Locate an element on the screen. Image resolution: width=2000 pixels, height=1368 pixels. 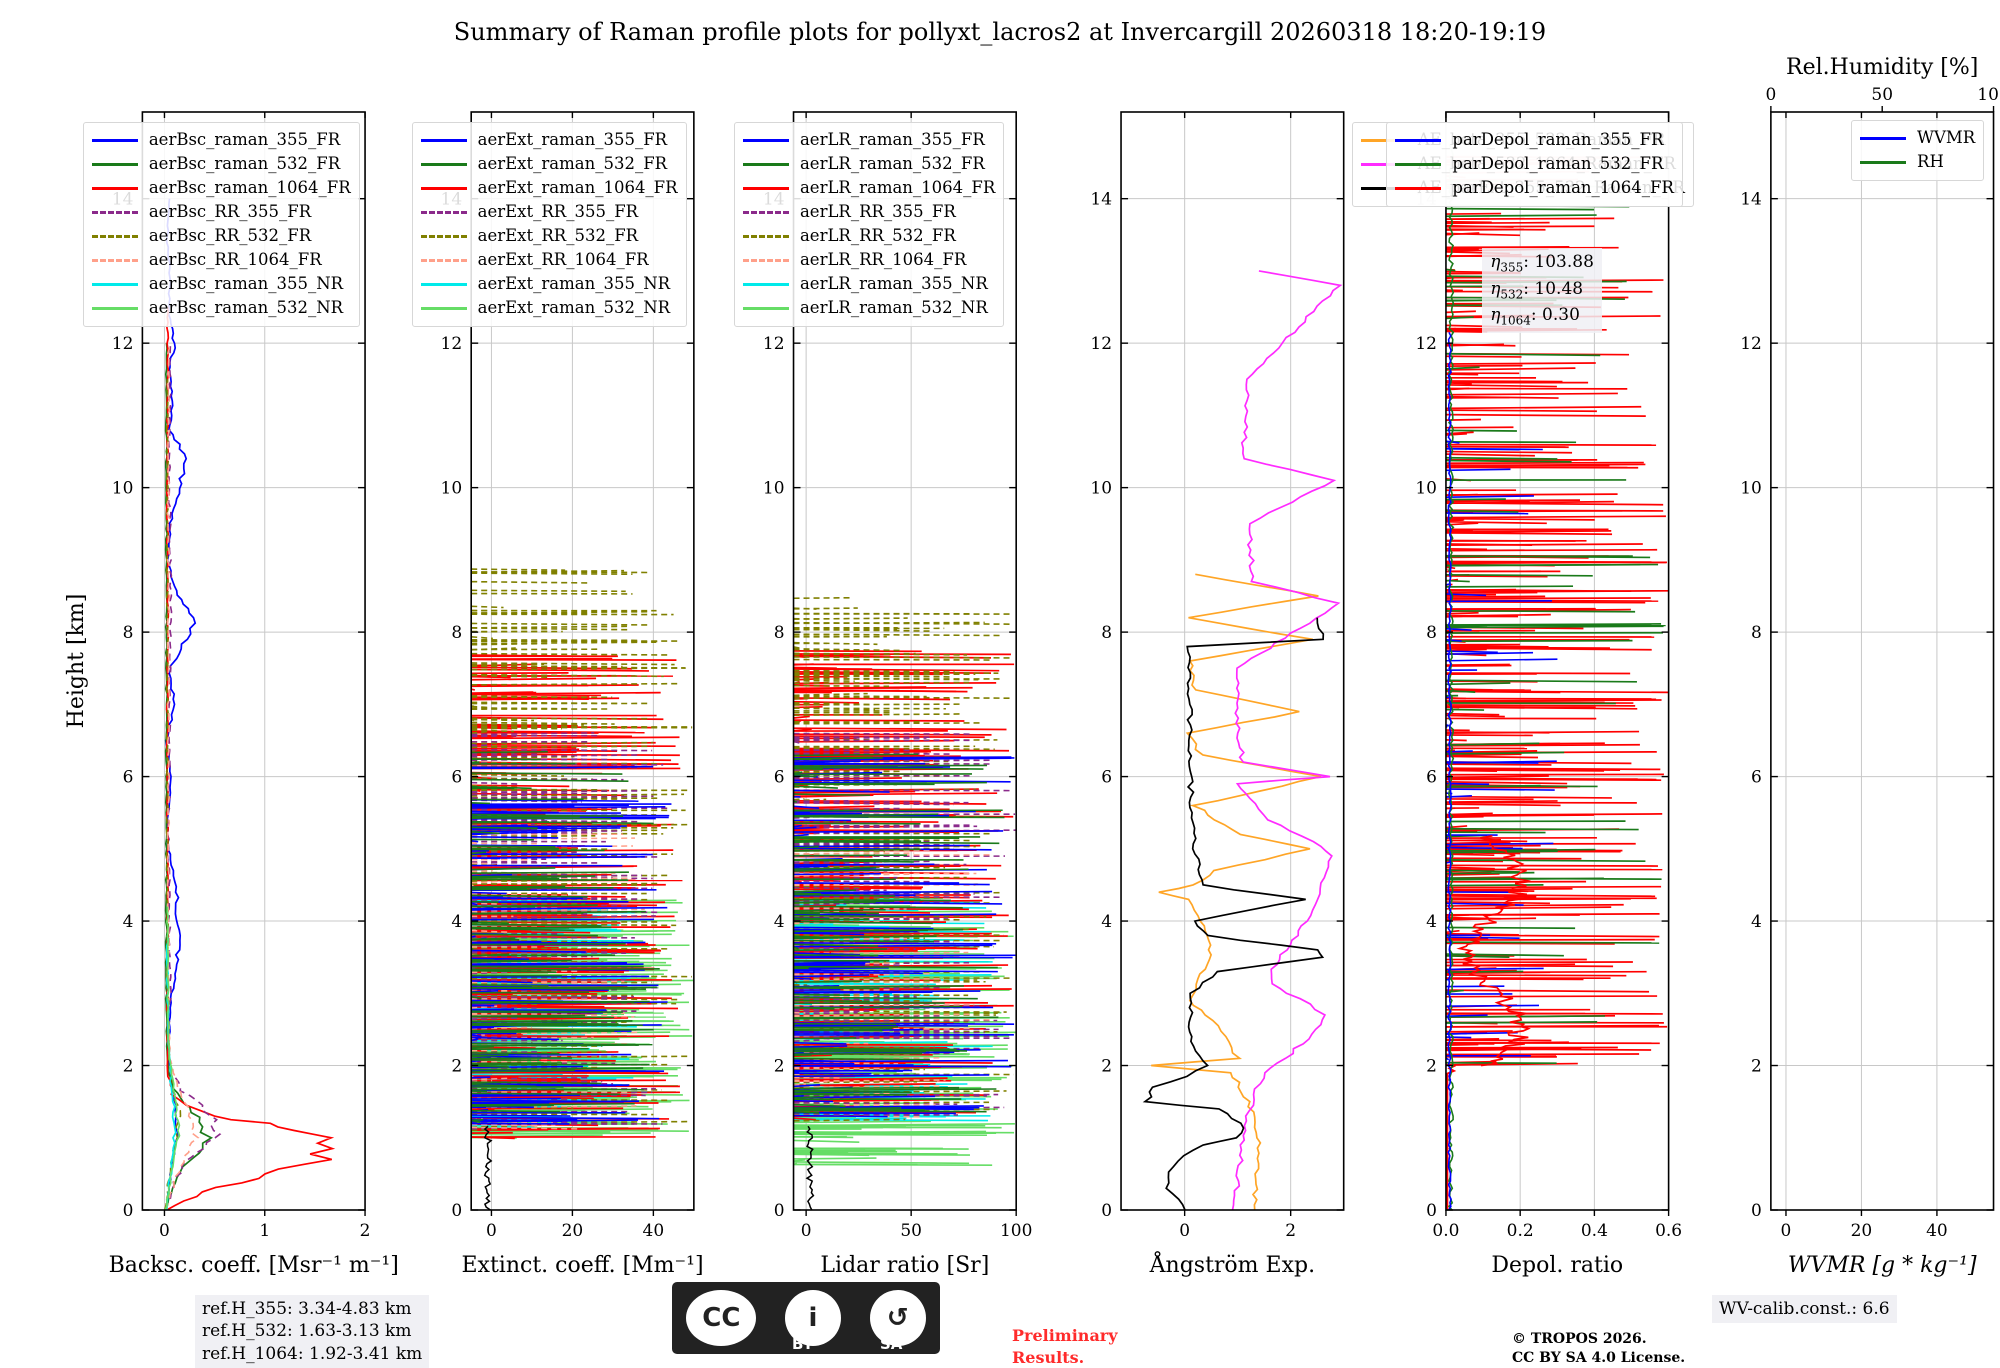
legend-item-backscatter-3: aerBsc_RR_355_FR is located at coordinates (221, 212).